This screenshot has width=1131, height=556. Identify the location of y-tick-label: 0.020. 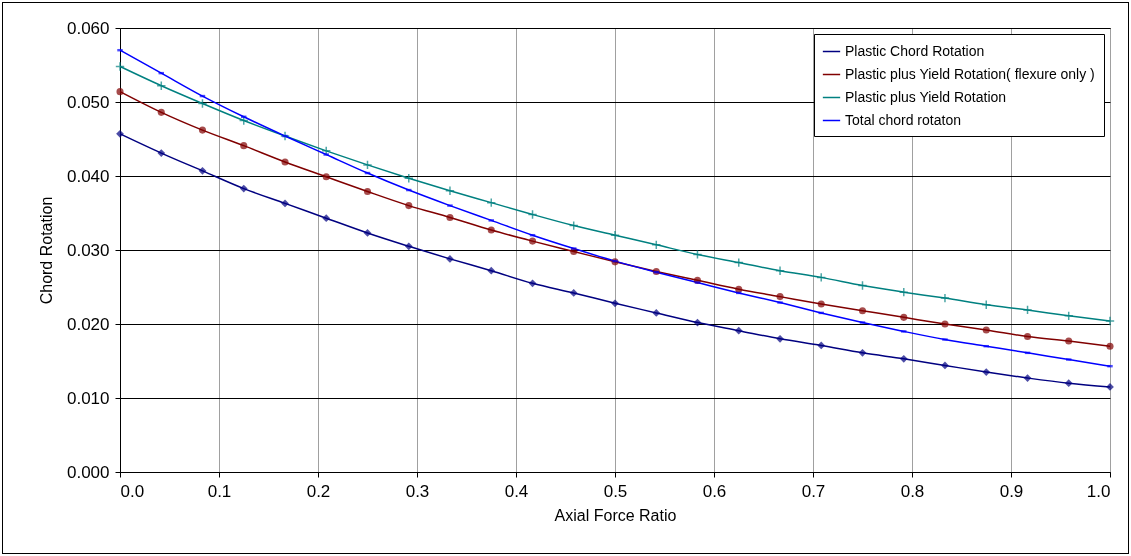
(88, 324).